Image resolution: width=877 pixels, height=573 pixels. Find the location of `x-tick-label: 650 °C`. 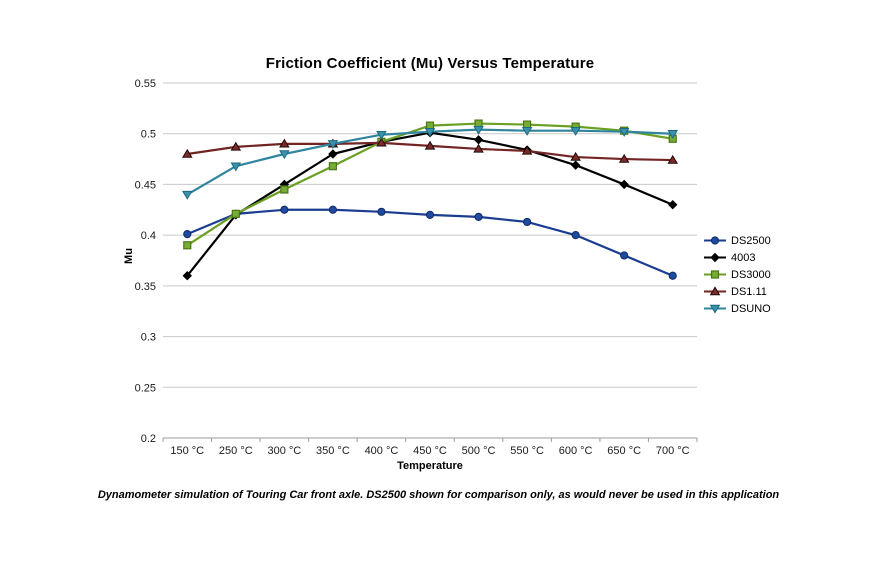

x-tick-label: 650 °C is located at coordinates (624, 451).